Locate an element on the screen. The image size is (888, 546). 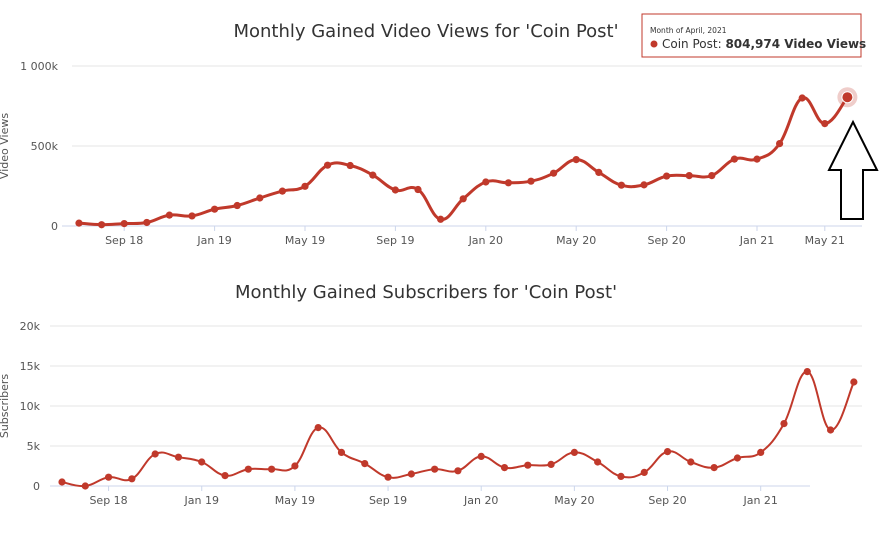
tooltip-header: Month of April, 2021 is located at coordinates (688, 30).